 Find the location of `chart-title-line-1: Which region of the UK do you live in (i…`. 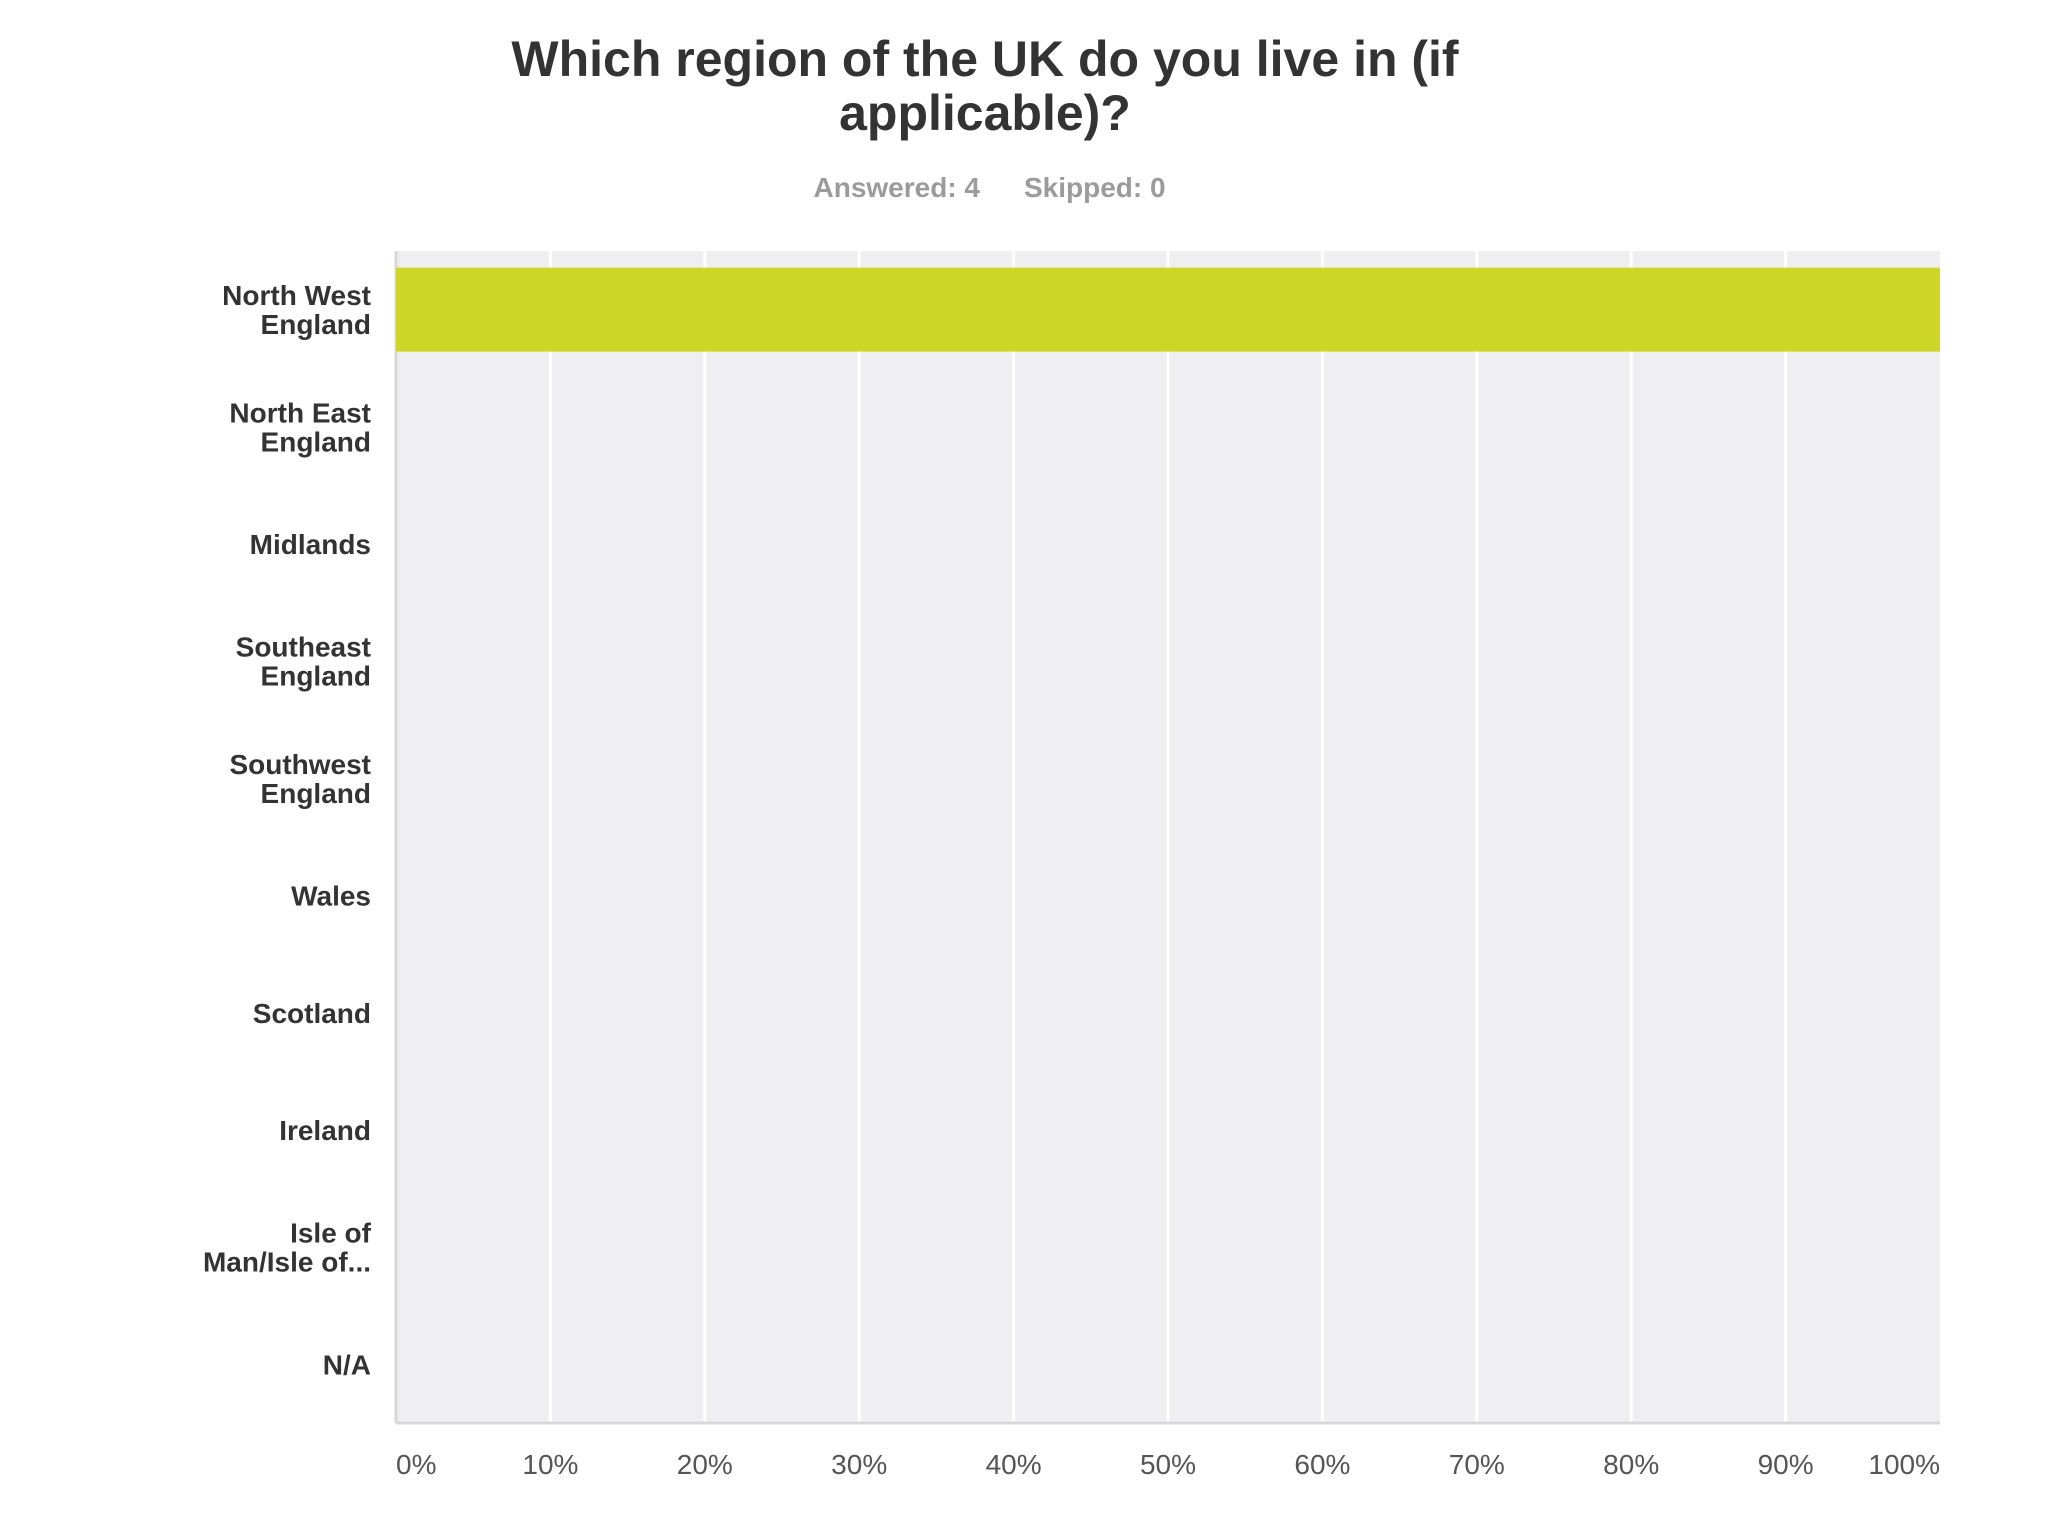

chart-title-line-1: Which region of the UK do you live in (i… is located at coordinates (985, 59).